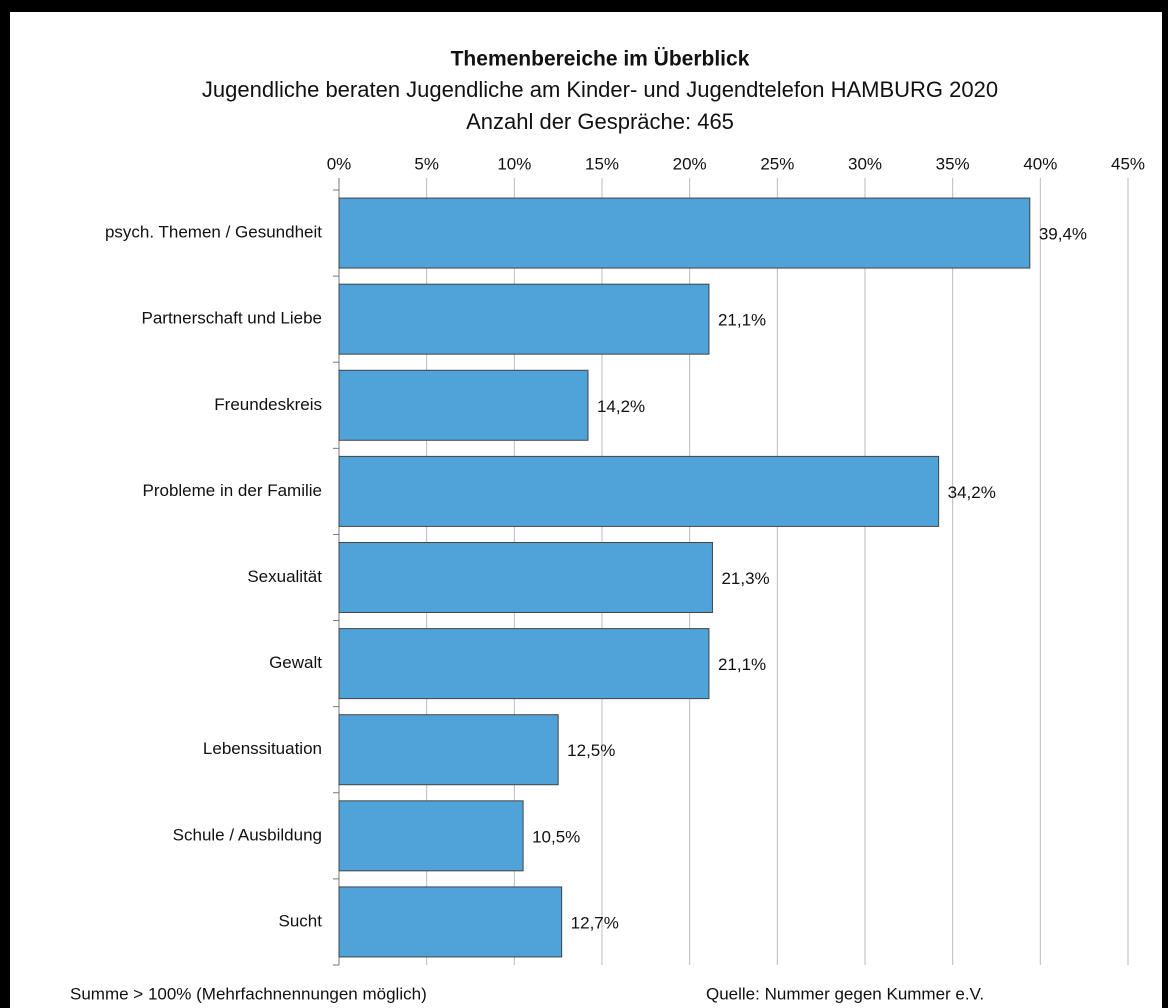  What do you see at coordinates (295, 662) in the screenshot?
I see `y-tick-label: Gewalt` at bounding box center [295, 662].